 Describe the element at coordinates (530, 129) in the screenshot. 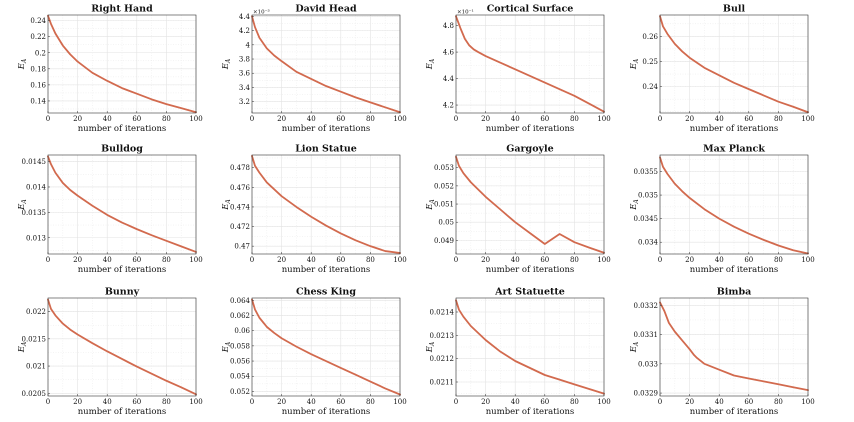

I see `x-axis-label: number of iterations` at that location.